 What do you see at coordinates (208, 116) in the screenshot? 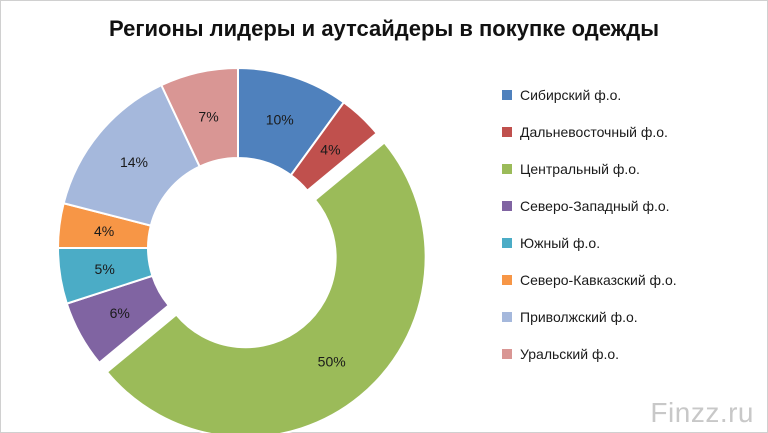
I see `slice-label-8: 7%` at bounding box center [208, 116].